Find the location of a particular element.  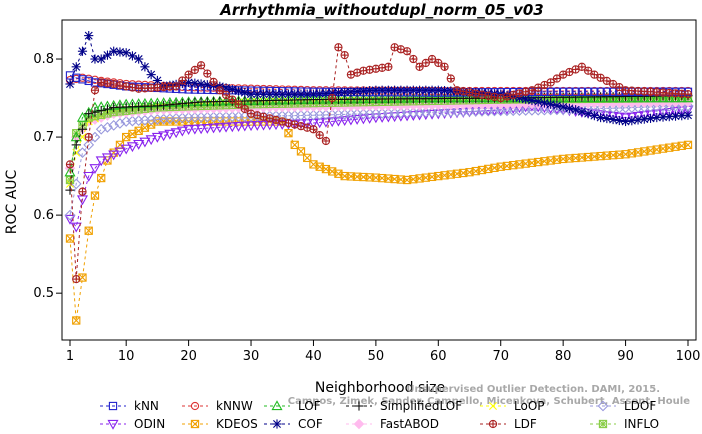

chart-title: Arrhythmia_withoutdupl_norm_05_v03 is located at coordinates (381, 10).